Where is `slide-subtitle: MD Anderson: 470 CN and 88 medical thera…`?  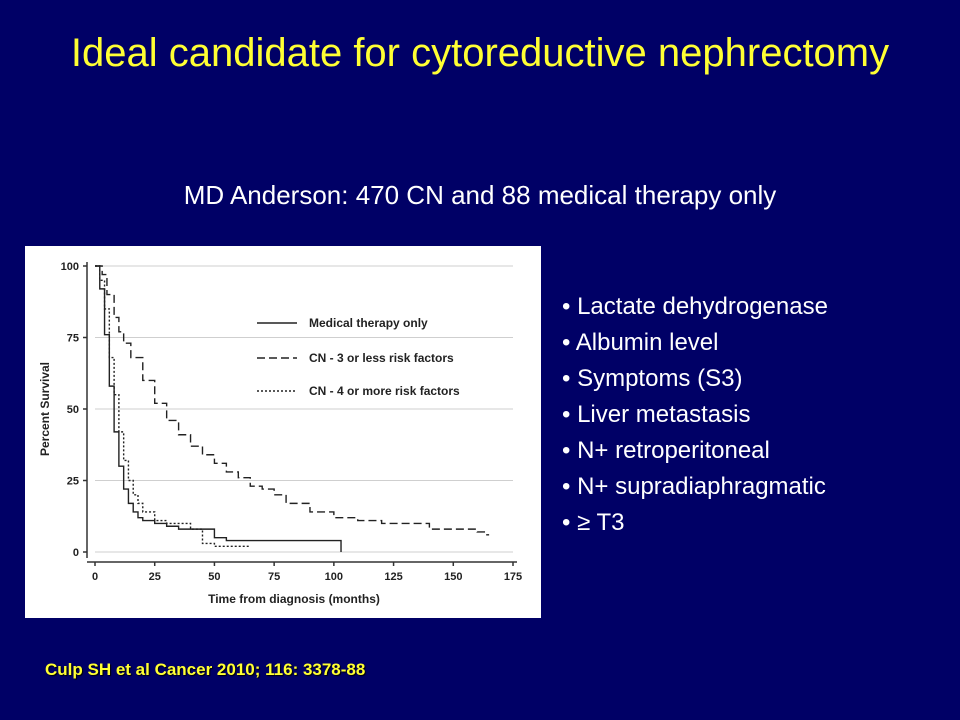
slide-subtitle: MD Anderson: 470 CN and 88 medical thera… is located at coordinates (480, 195).